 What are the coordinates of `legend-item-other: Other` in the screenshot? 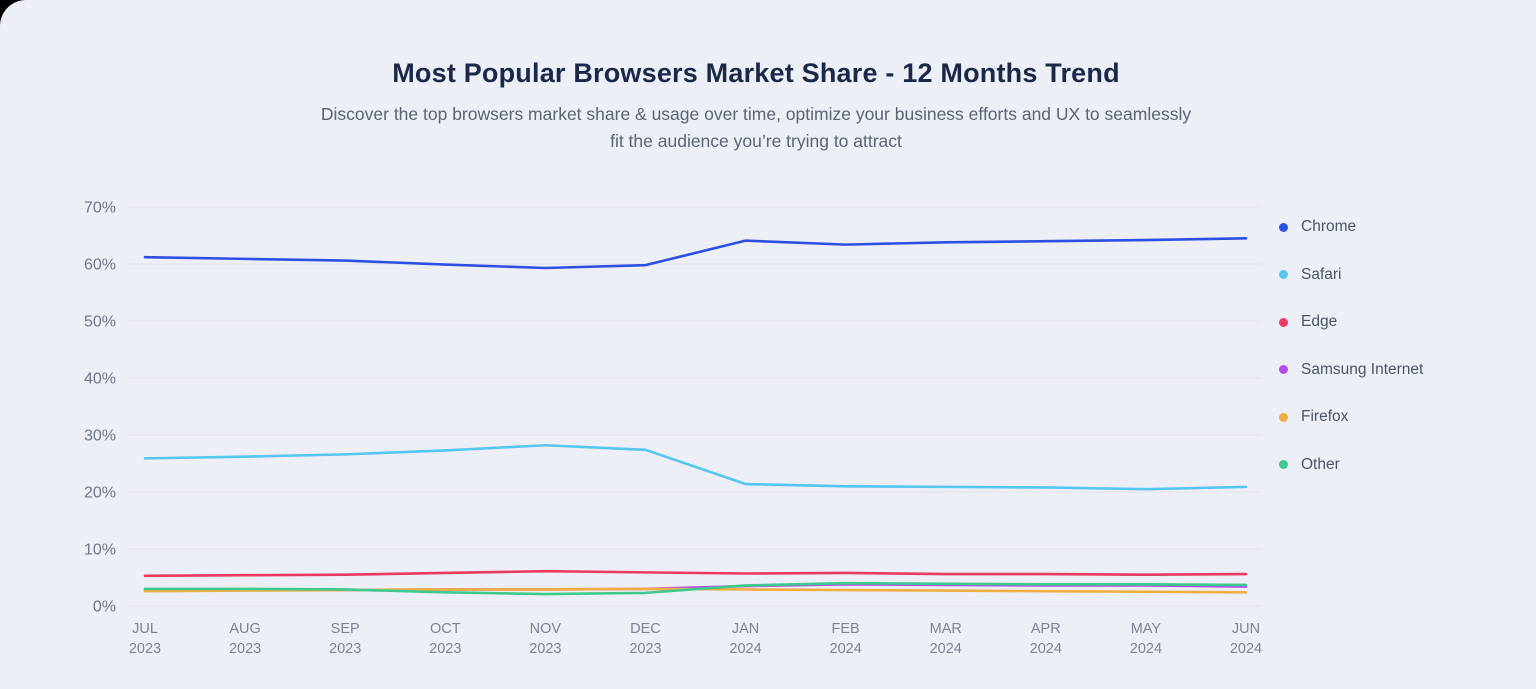 It's located at (1351, 465).